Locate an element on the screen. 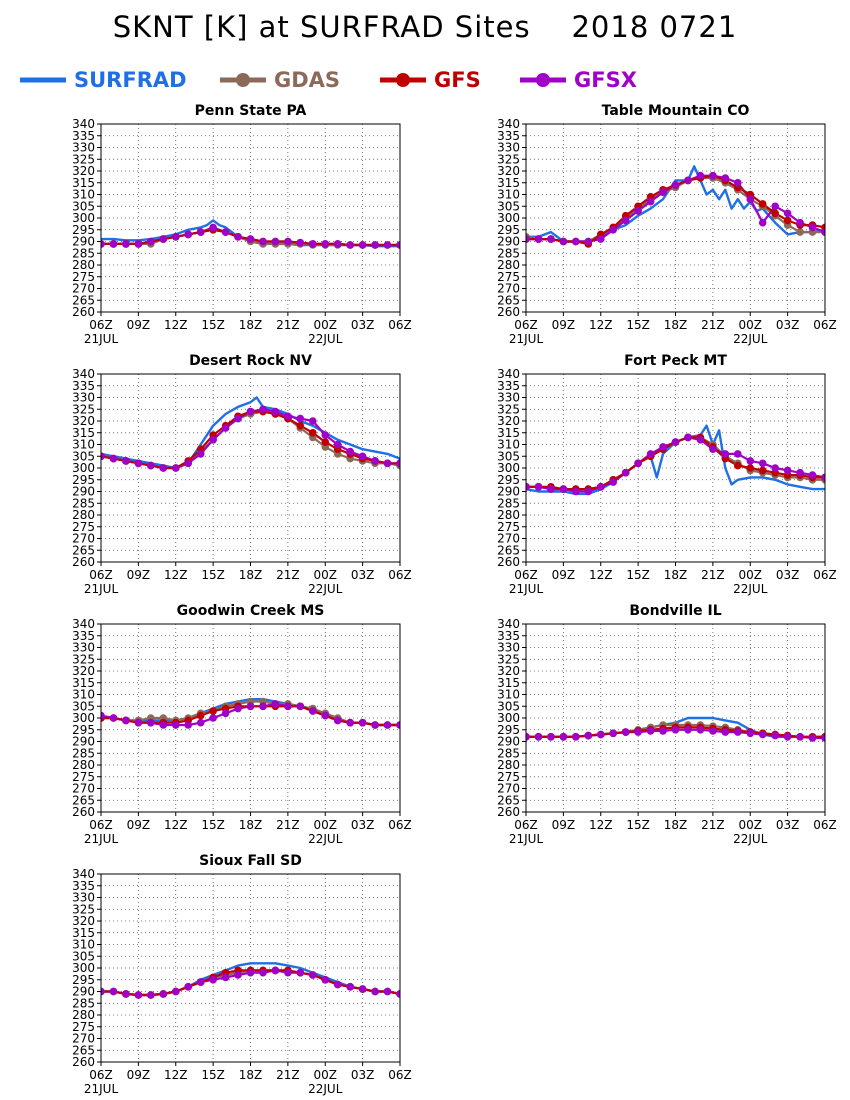 The image size is (850, 1100). y-tick-label: 280 is located at coordinates (508, 265).